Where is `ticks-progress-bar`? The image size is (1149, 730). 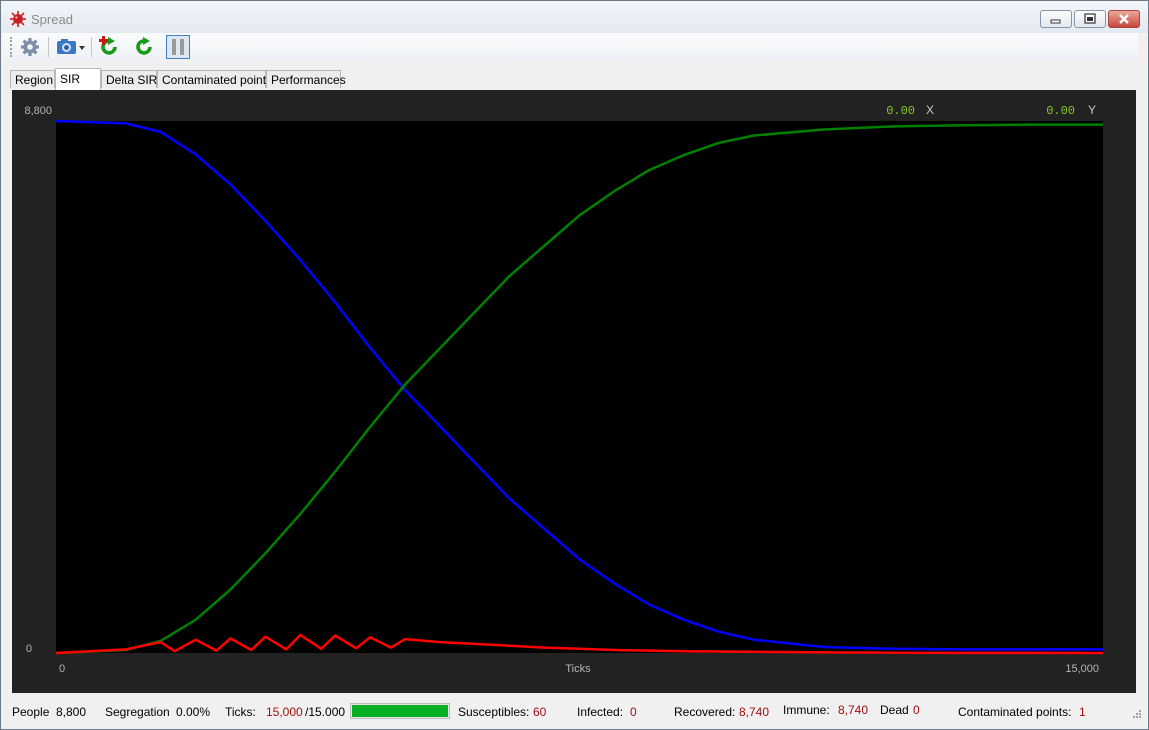
ticks-progress-bar is located at coordinates (400, 711).